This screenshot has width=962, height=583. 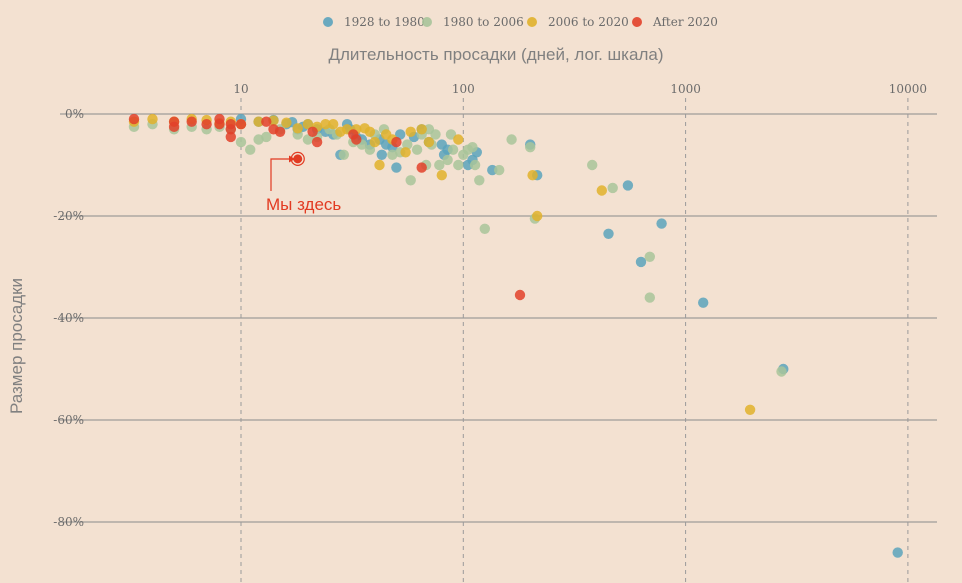 I want to click on x-tick-label: 100, so click(x=463, y=89).